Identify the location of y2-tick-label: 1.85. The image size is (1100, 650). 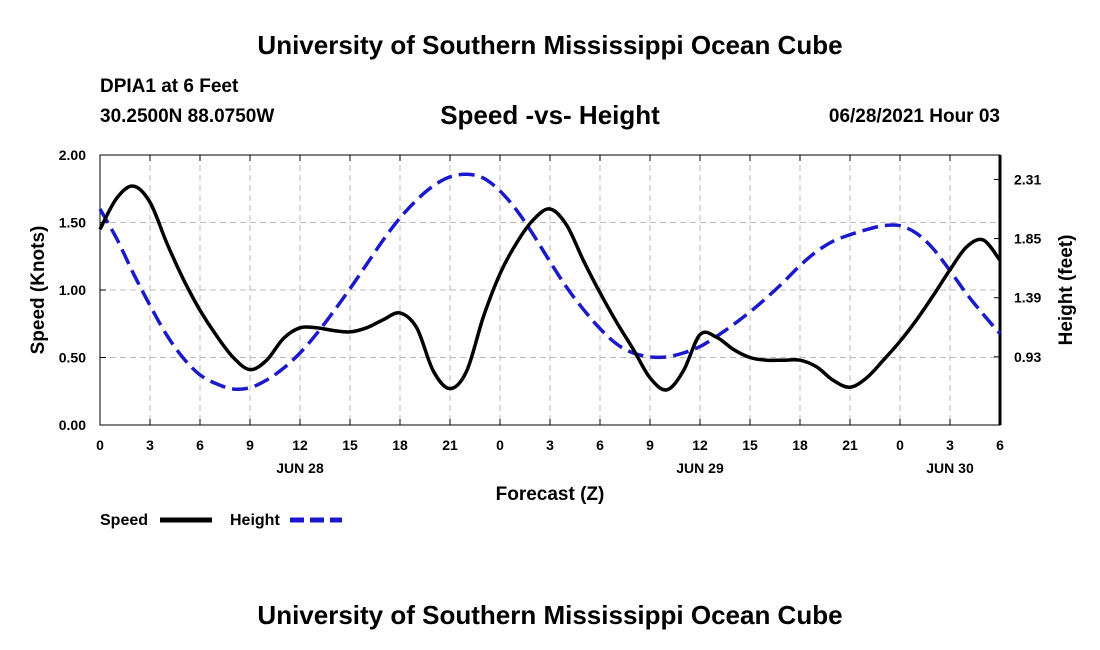
(1027, 239).